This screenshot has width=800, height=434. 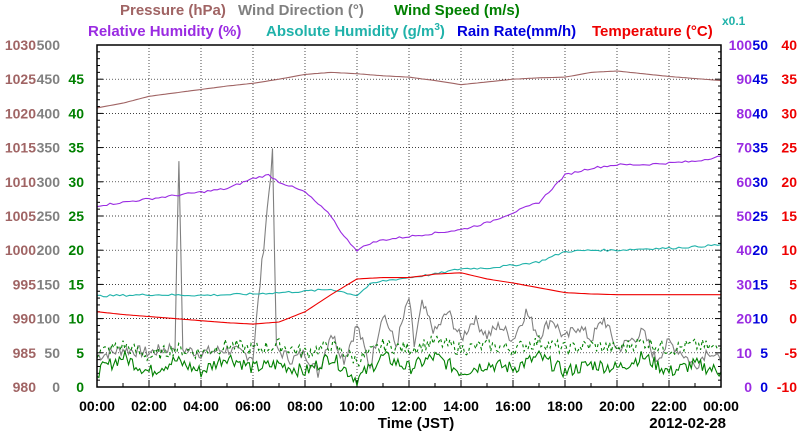 What do you see at coordinates (744, 250) in the screenshot?
I see `rh-tick: 40` at bounding box center [744, 250].